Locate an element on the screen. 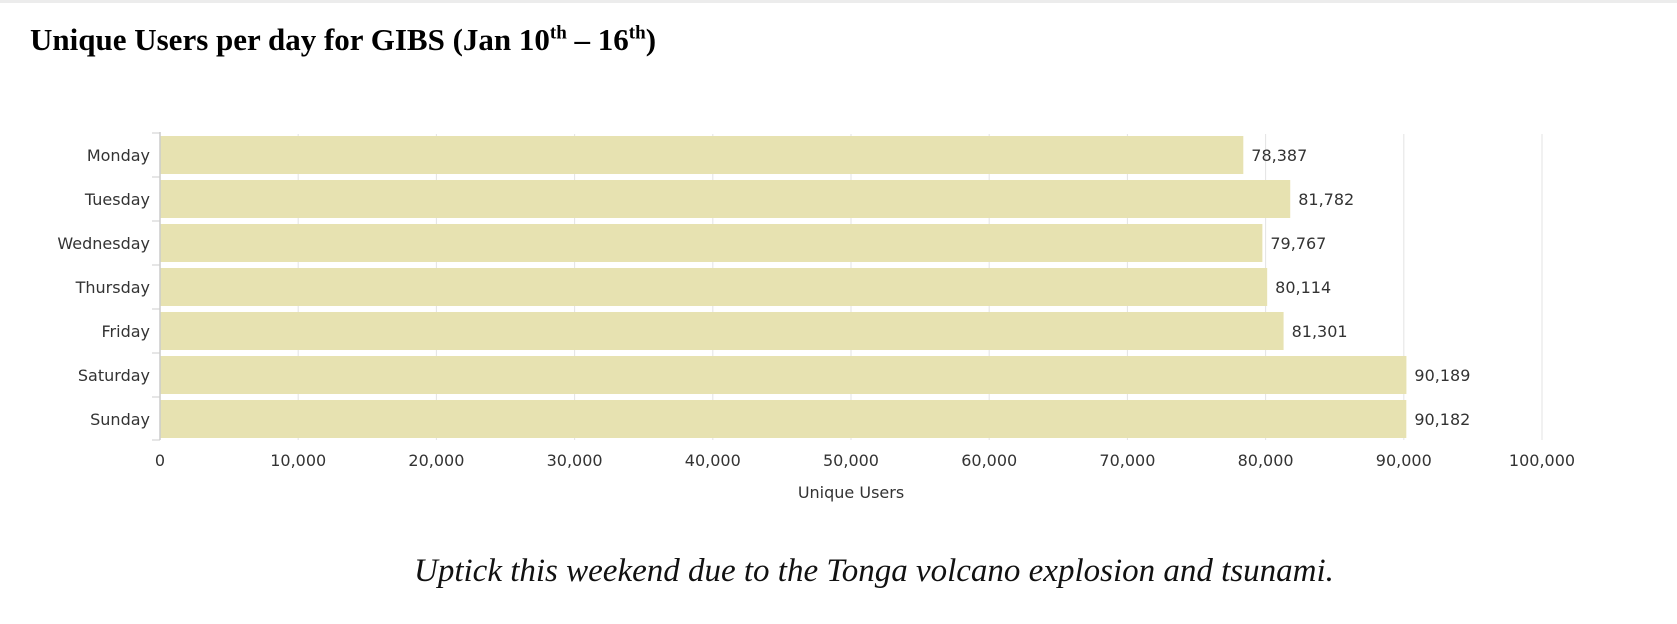 The image size is (1677, 624). data-label: 90,182 is located at coordinates (1442, 419).